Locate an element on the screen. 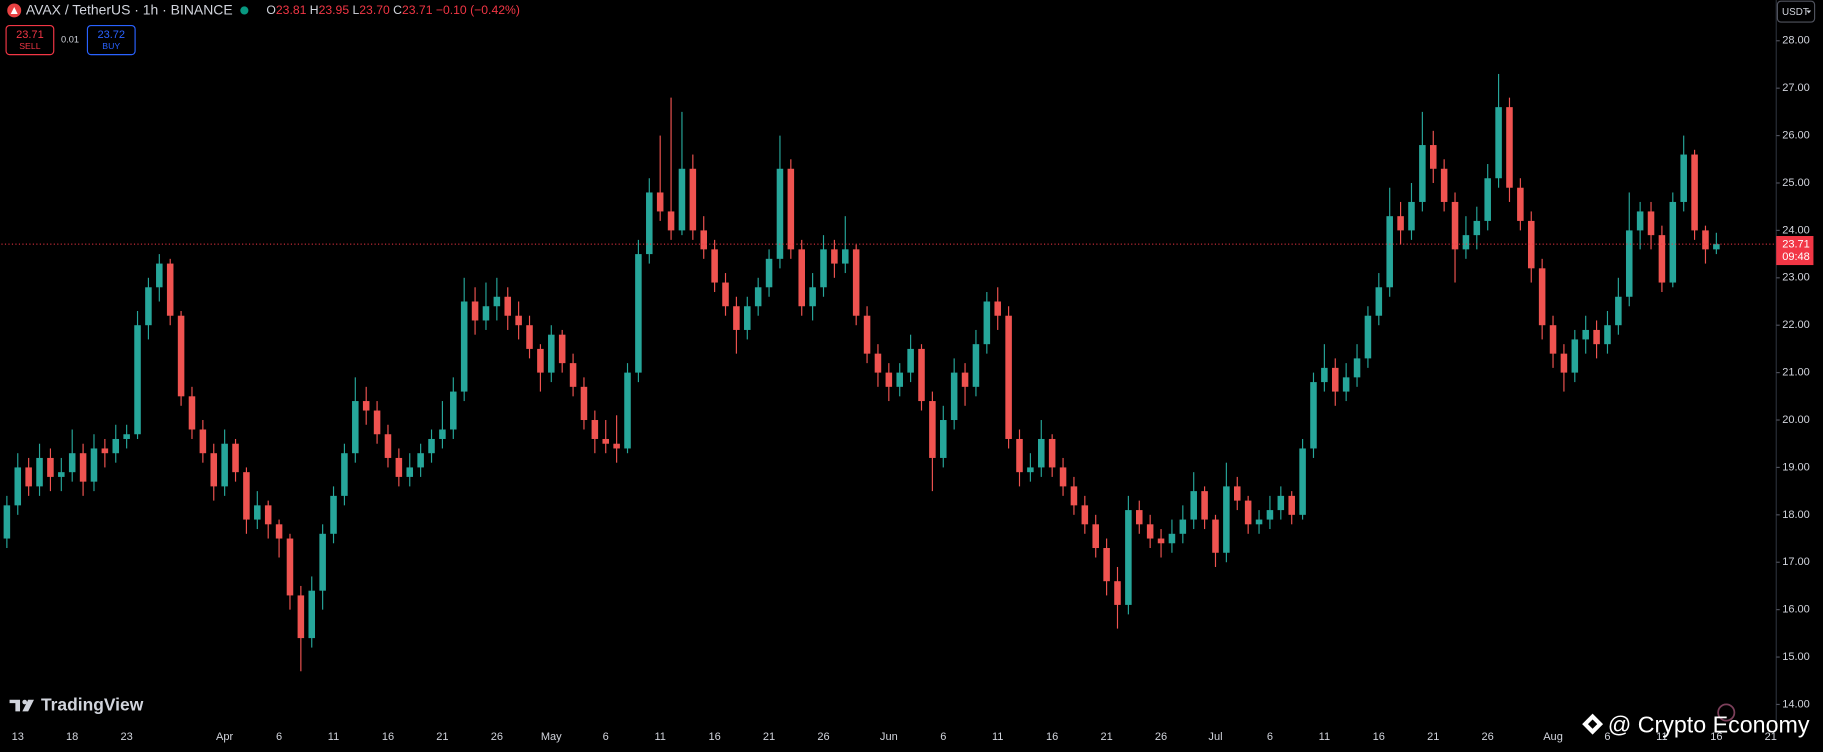 Image resolution: width=1823 pixels, height=752 pixels. market-status is located at coordinates (244, 10).